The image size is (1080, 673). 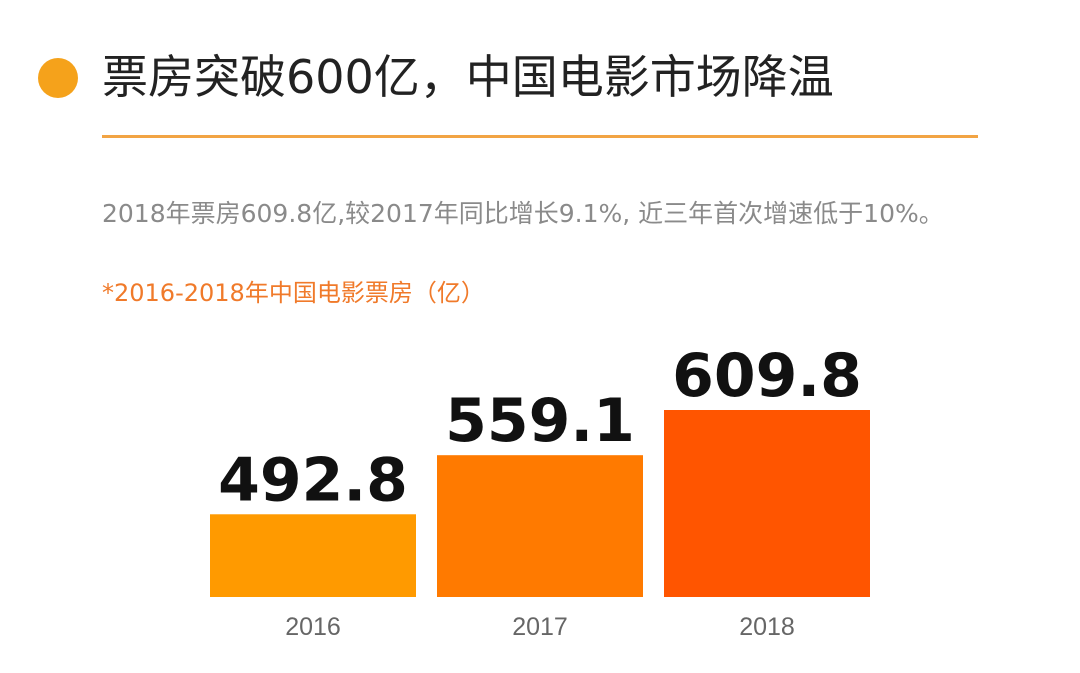 I want to click on title-divider, so click(x=540, y=136).